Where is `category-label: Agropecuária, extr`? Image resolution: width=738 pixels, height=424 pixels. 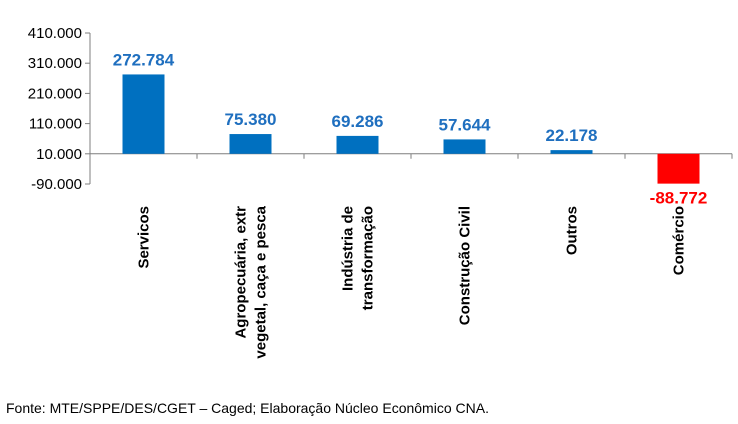 category-label: Agropecuária, extr is located at coordinates (241, 272).